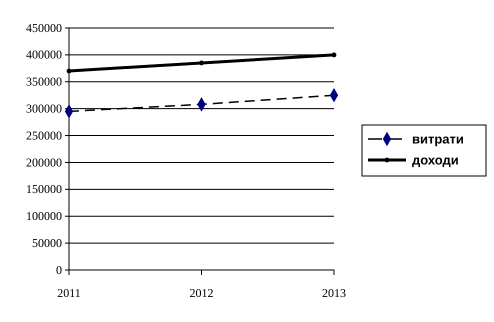  What do you see at coordinates (69, 293) in the screenshot?
I see `x-tick-label: 2011` at bounding box center [69, 293].